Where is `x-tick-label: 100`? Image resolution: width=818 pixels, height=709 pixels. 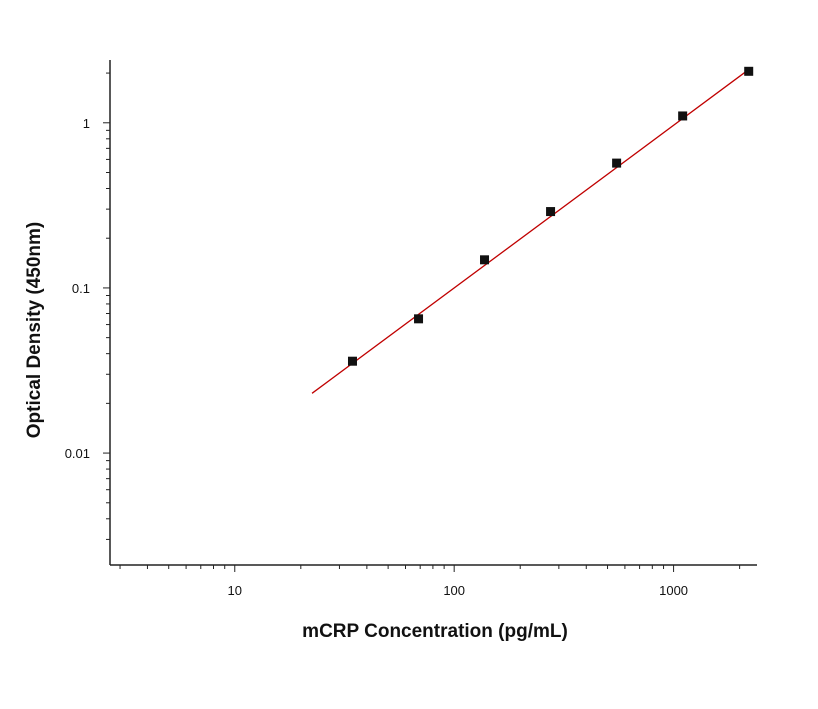
x-tick-label: 100 is located at coordinates (454, 590).